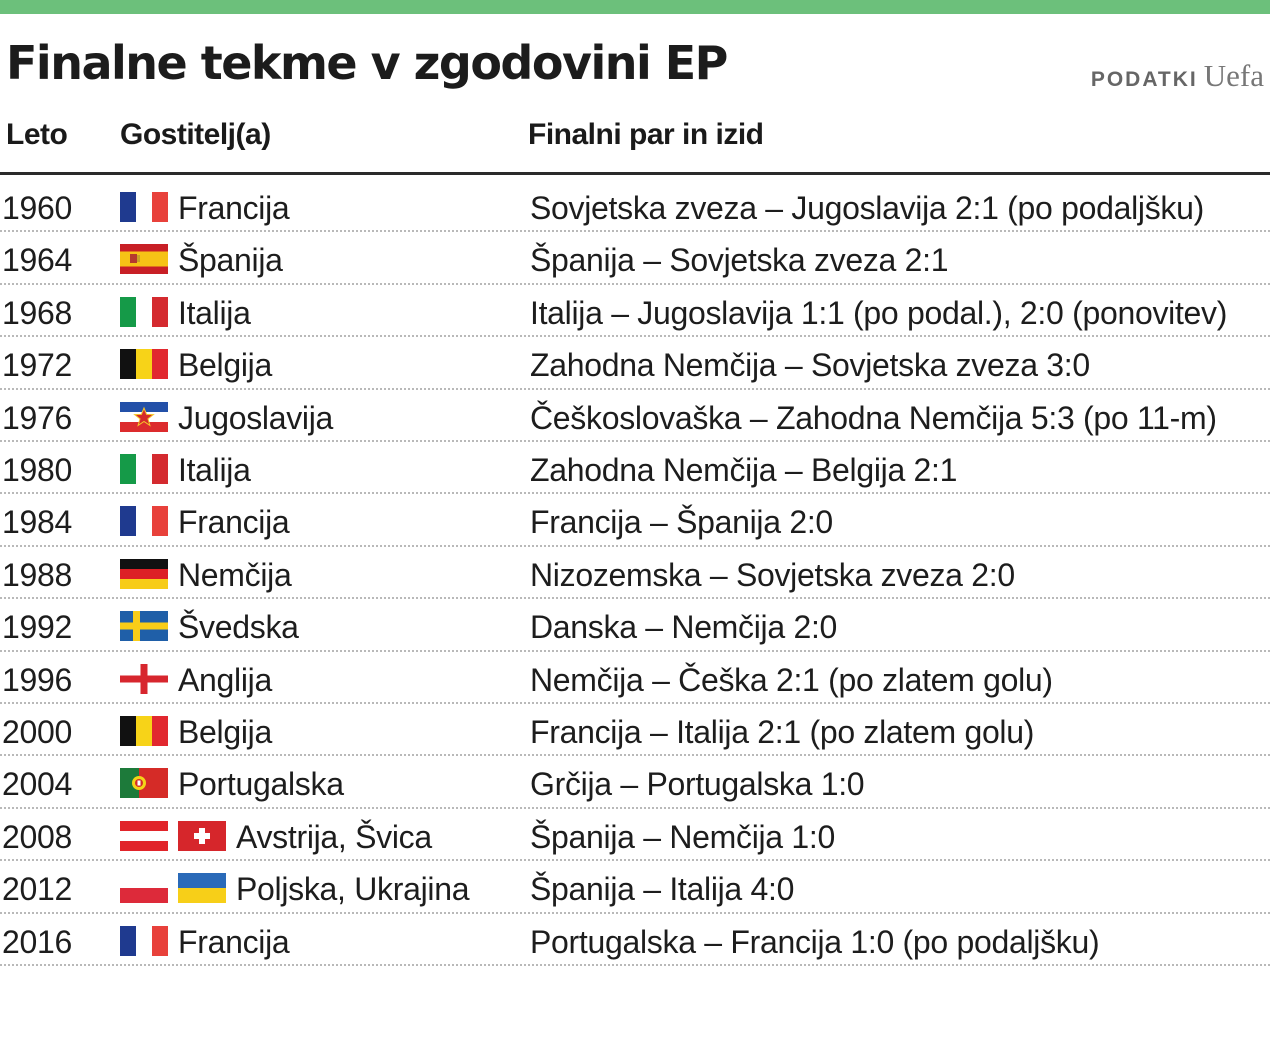 The width and height of the screenshot is (1270, 1049). I want to click on row-year: 1968, so click(37, 312).